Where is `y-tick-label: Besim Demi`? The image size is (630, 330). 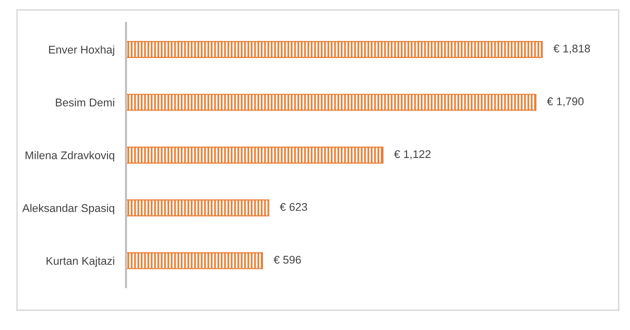
y-tick-label: Besim Demi is located at coordinates (85, 102).